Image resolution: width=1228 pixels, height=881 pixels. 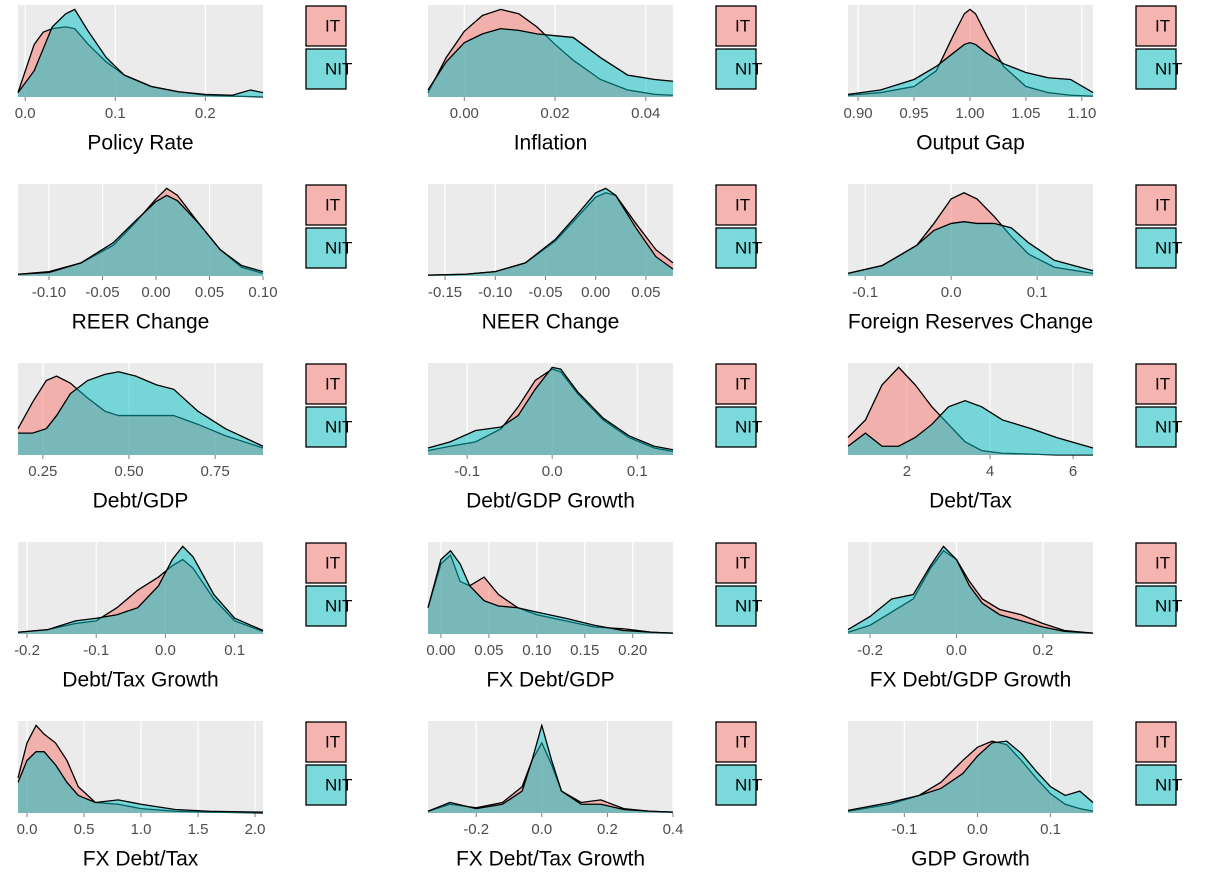 I want to click on x-axis-label: Debt/Tax, so click(x=970, y=501).